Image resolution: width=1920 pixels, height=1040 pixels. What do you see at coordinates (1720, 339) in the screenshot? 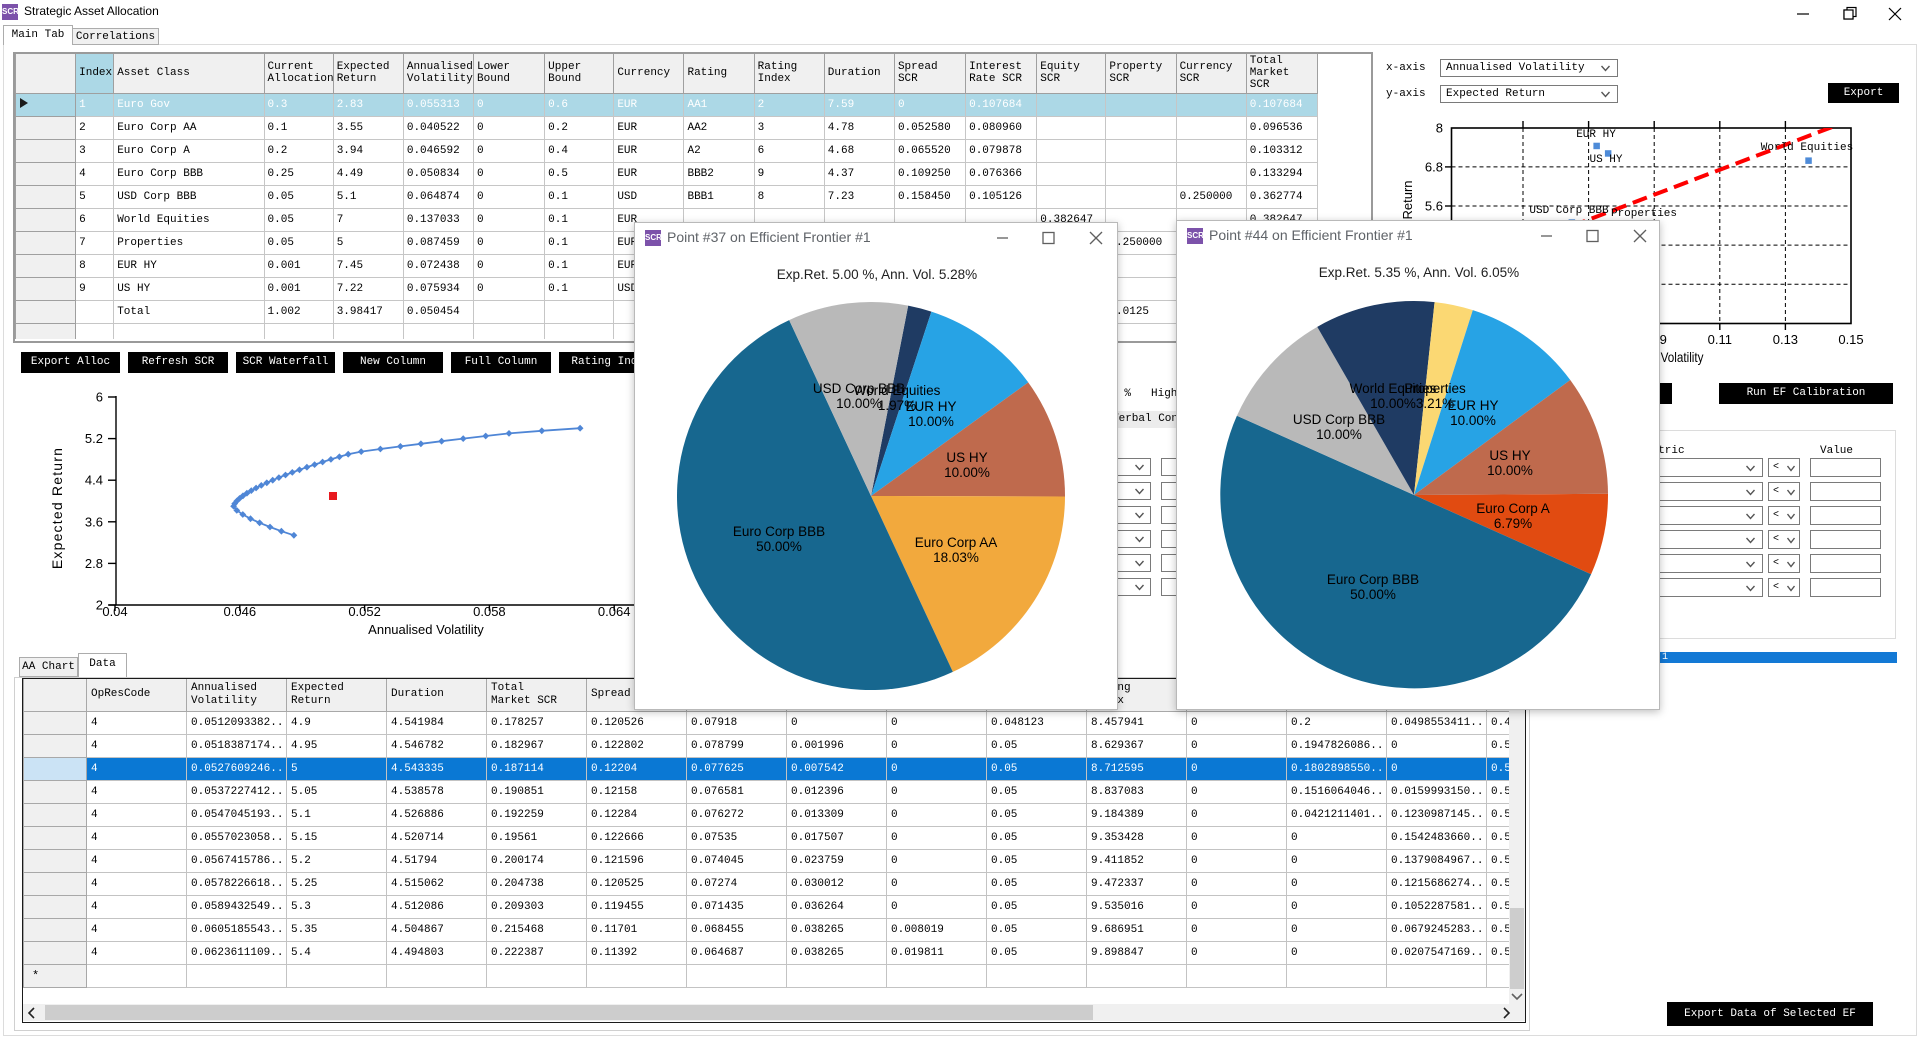
I see `svg-text: 0.11` at bounding box center [1720, 339].